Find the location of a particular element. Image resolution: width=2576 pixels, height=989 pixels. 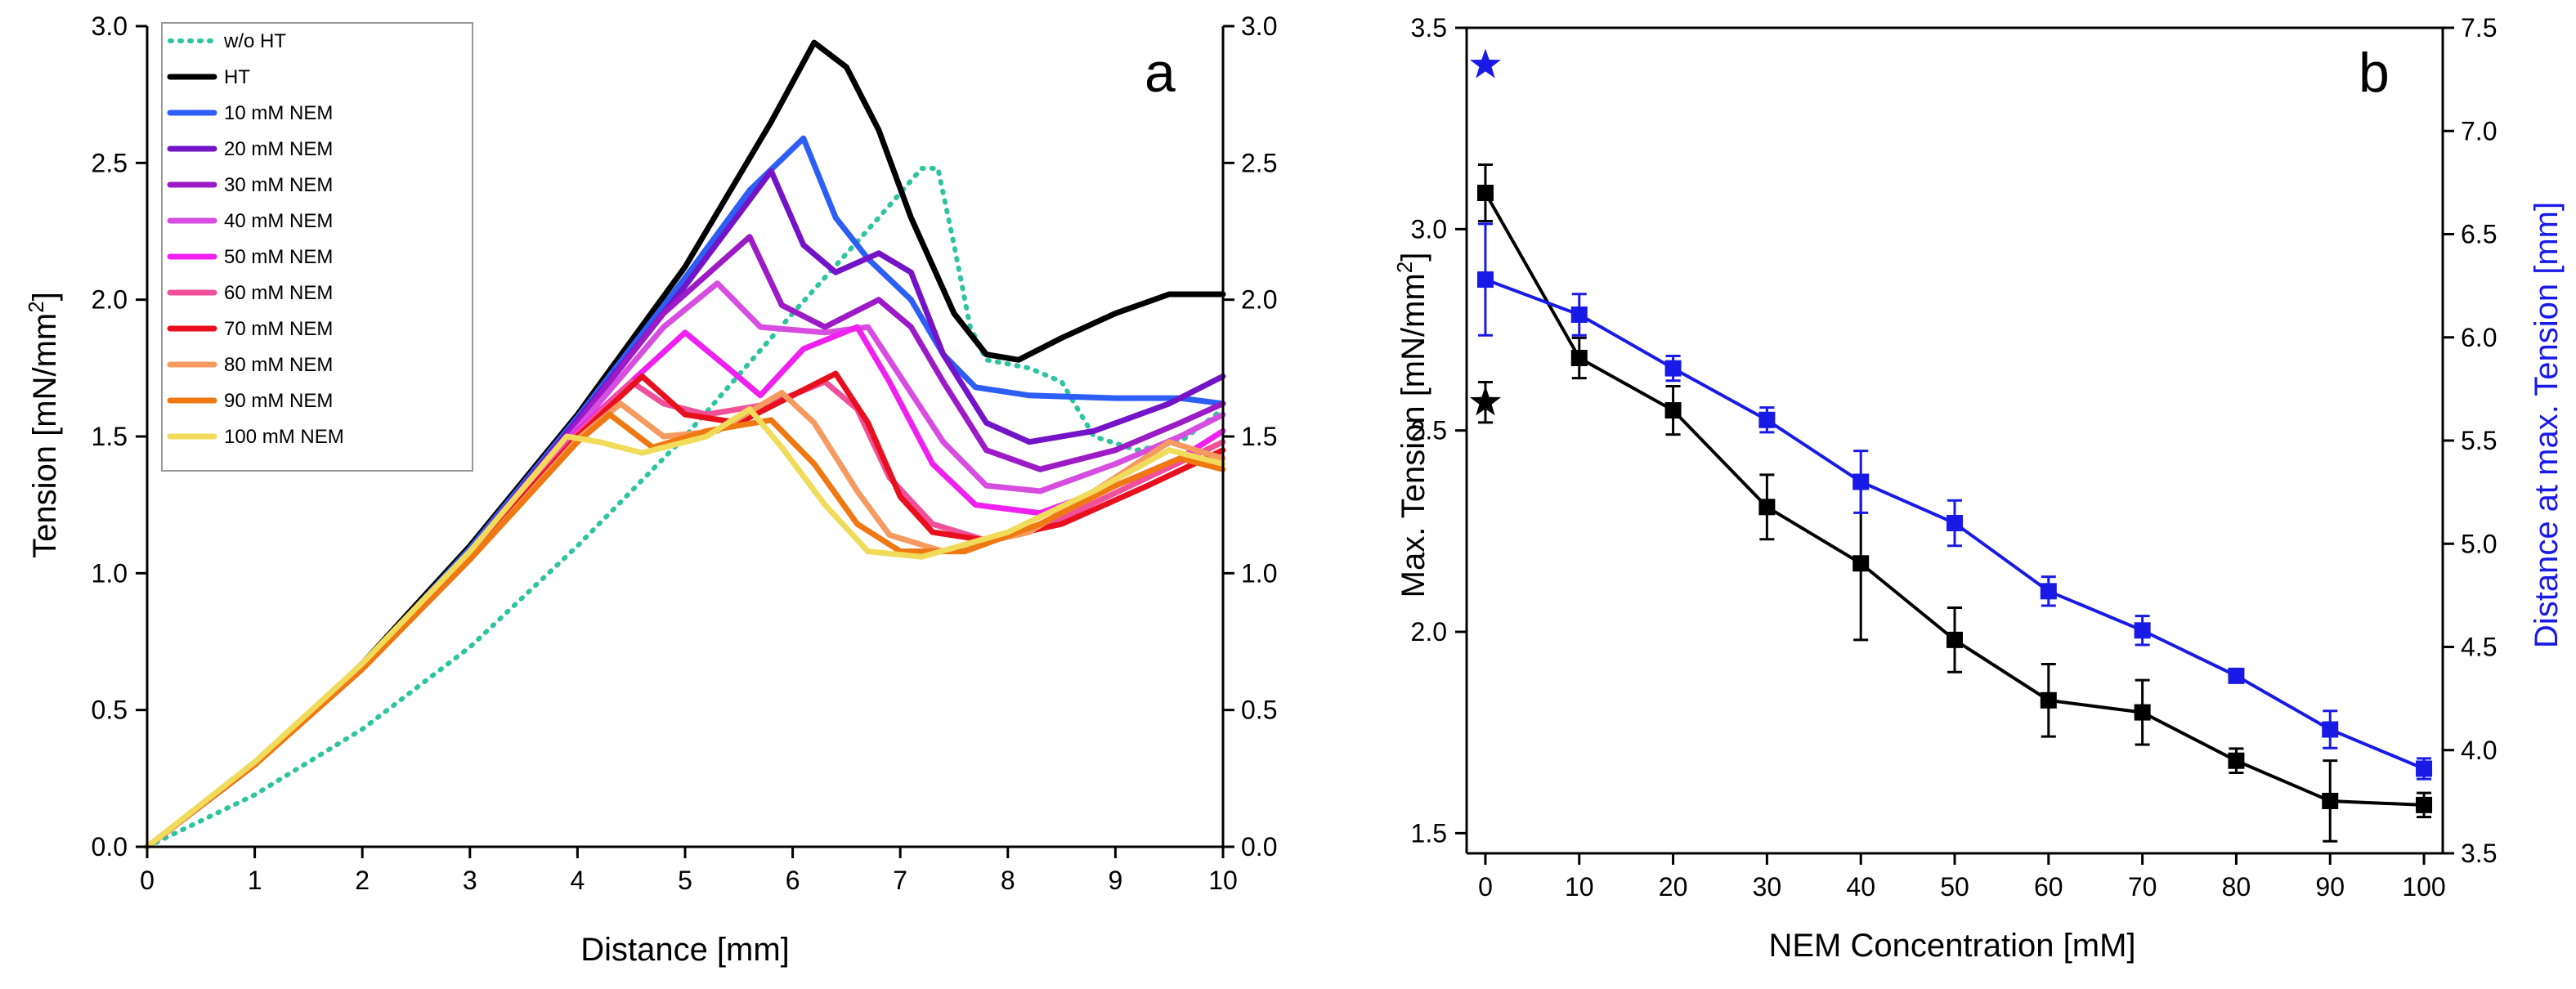

legend-entry-label: 70 mM NEM is located at coordinates (279, 329).